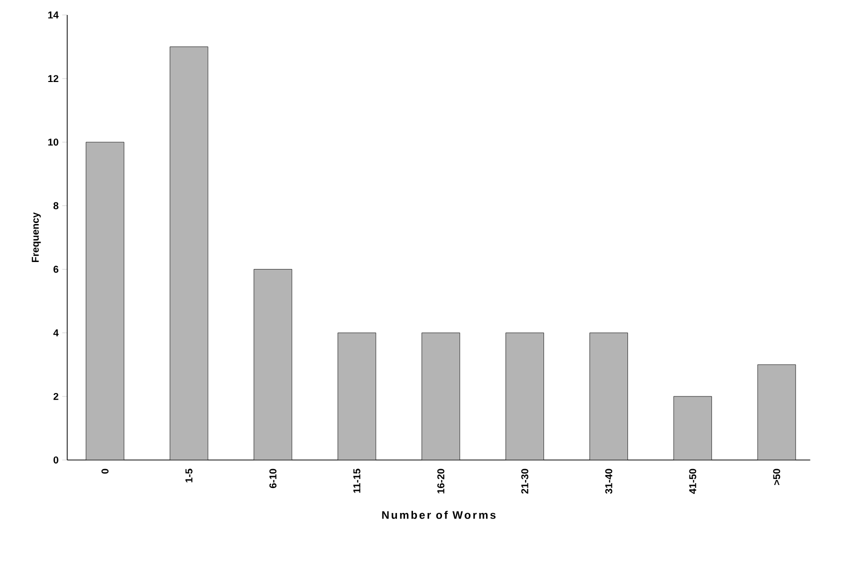 Image resolution: width=850 pixels, height=569 pixels. I want to click on x-tick-label: 31-40, so click(608, 481).